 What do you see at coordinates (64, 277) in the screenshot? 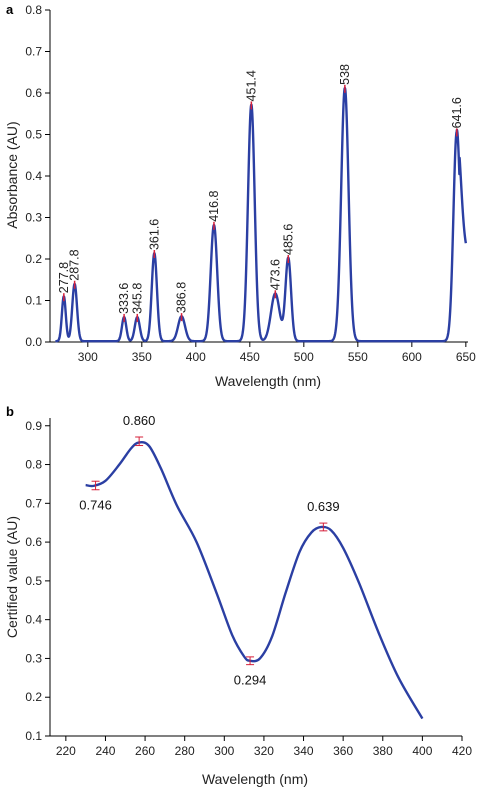
I see `peak-label: 277.8` at bounding box center [64, 277].